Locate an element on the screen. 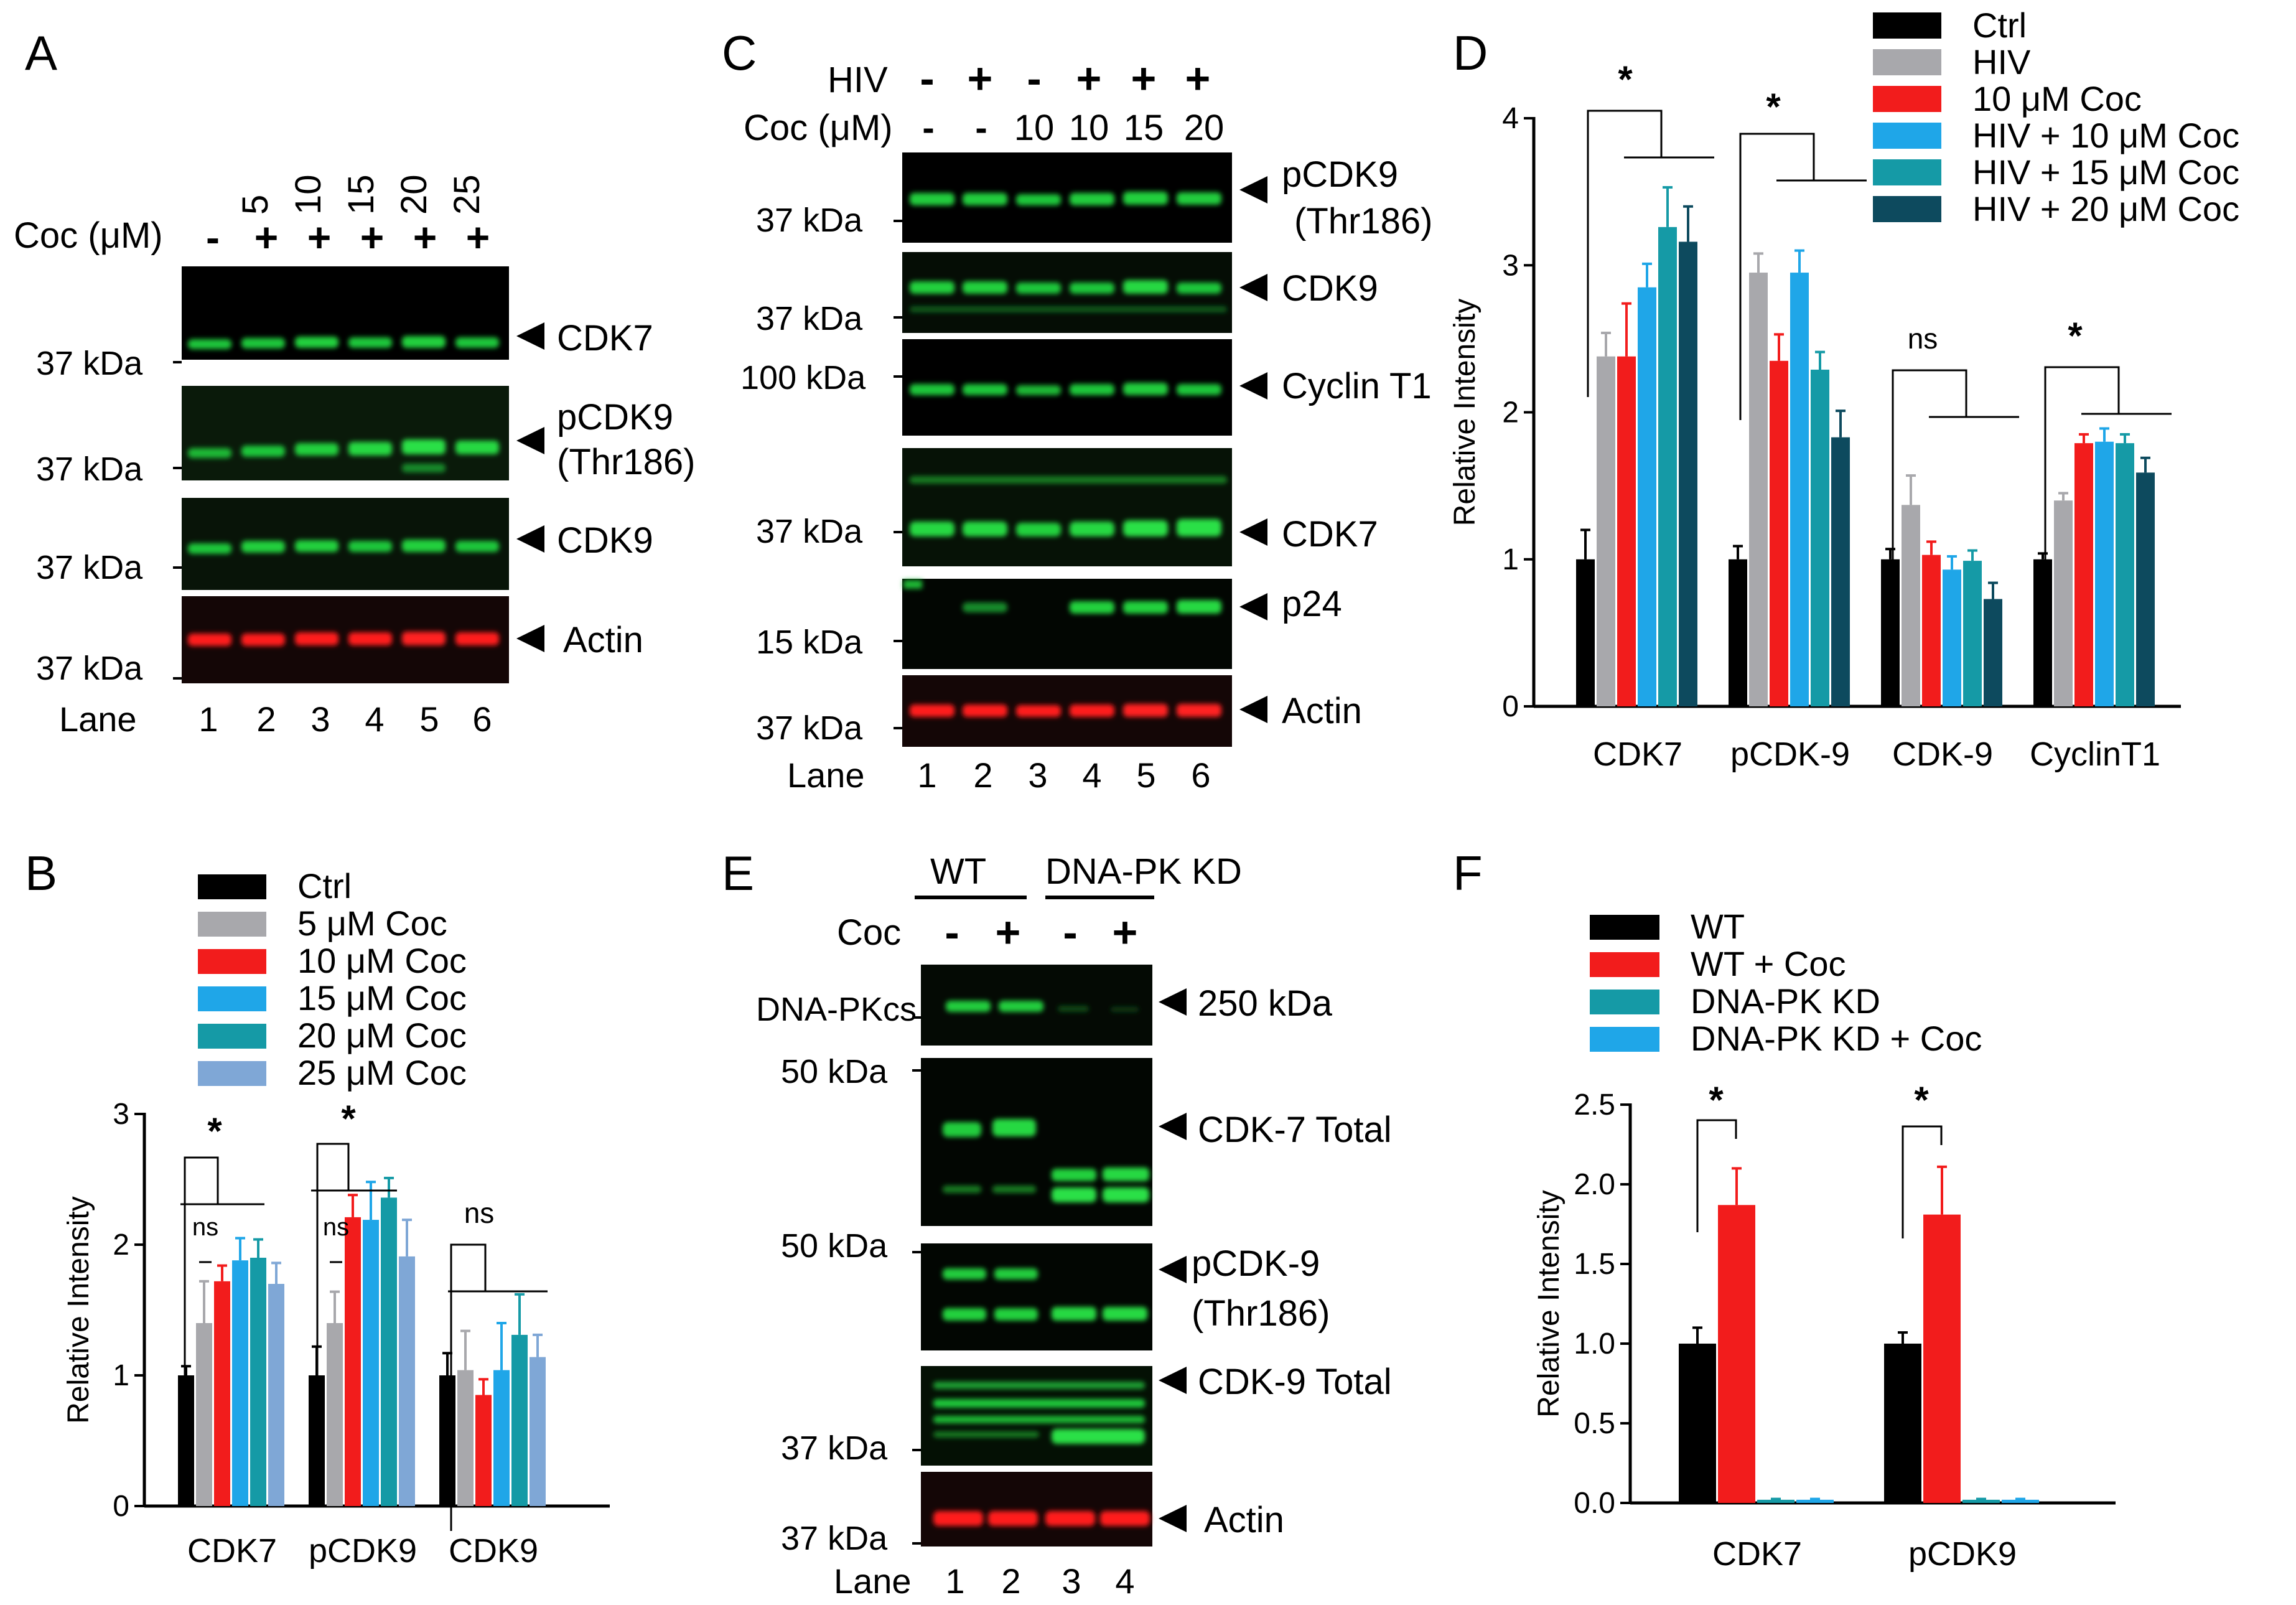  y-tick-label: 2.0 is located at coordinates (1594, 1184).